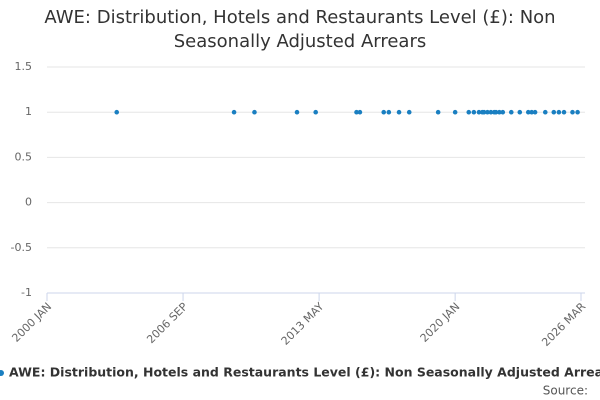 The image size is (600, 400). Describe the element at coordinates (2, 373) in the screenshot. I see `legend-marker` at that location.